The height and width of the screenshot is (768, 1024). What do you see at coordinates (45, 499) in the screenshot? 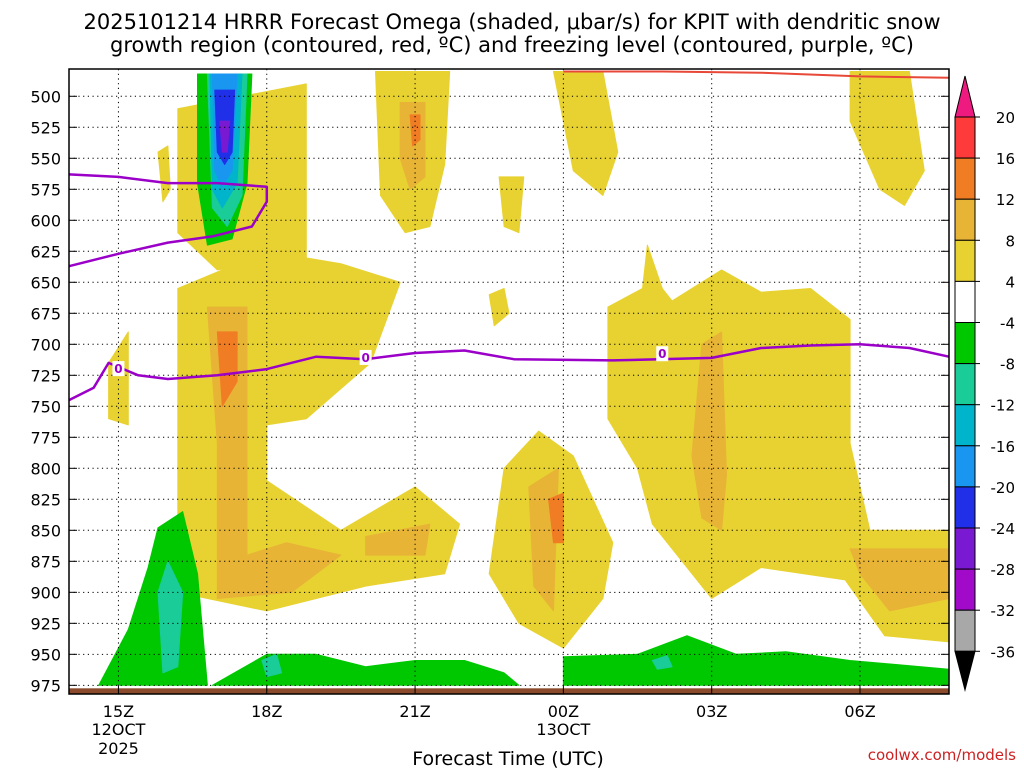
I see `y-tick-label-825: 825` at bounding box center [45, 499].